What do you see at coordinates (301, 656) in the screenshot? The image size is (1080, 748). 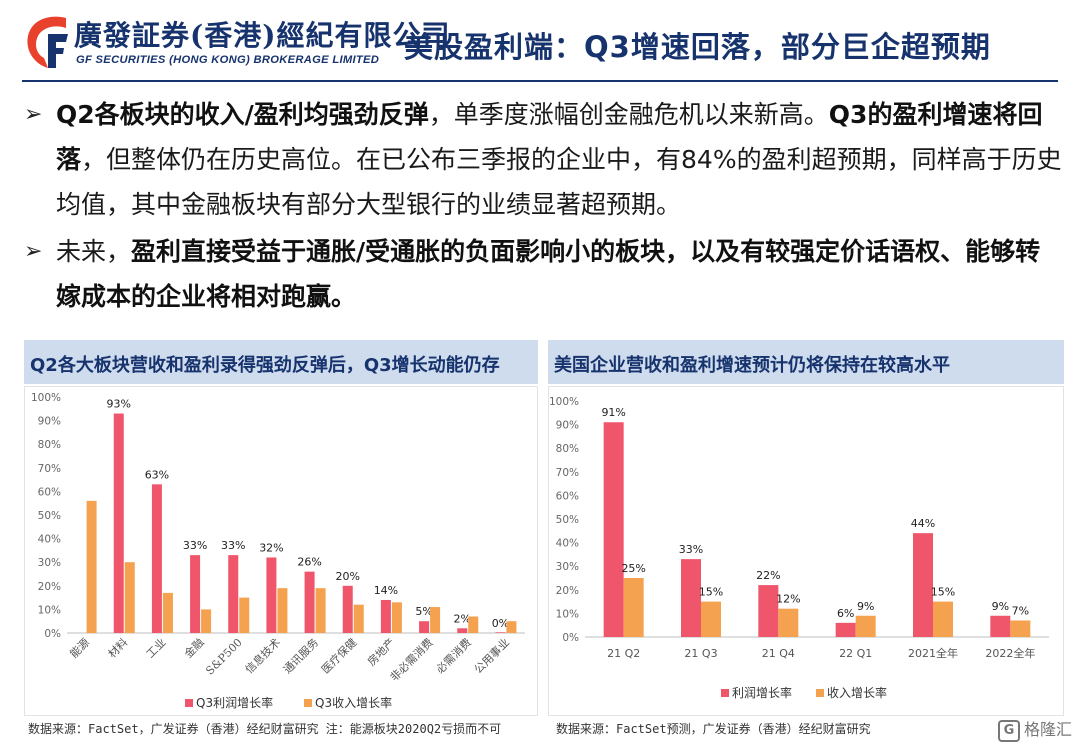 I see `x-tick-label: 通讯服务` at bounding box center [301, 656].